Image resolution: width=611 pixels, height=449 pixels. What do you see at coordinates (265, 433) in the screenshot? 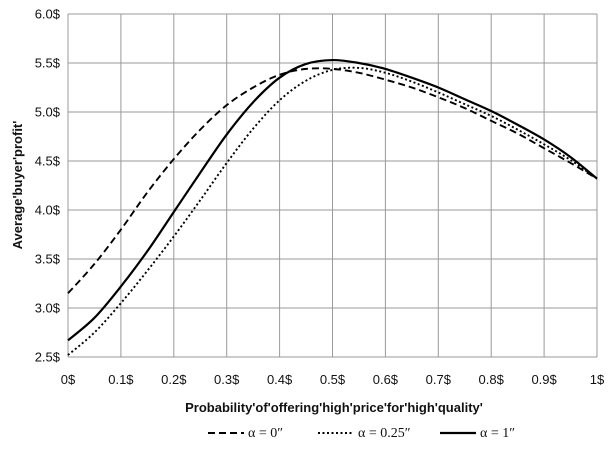
I see `legend-label: α = 0″` at bounding box center [265, 433].